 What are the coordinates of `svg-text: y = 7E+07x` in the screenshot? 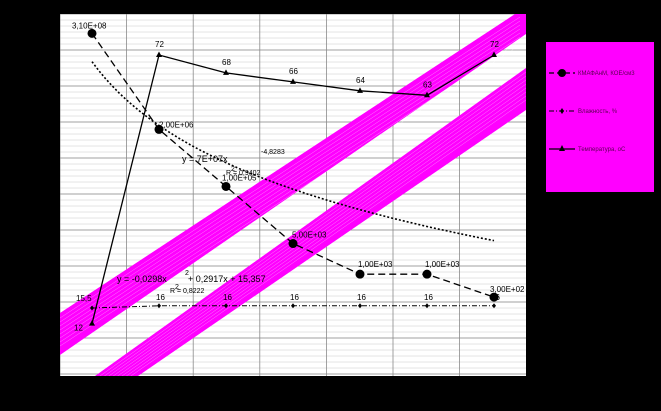 It's located at (205, 159).